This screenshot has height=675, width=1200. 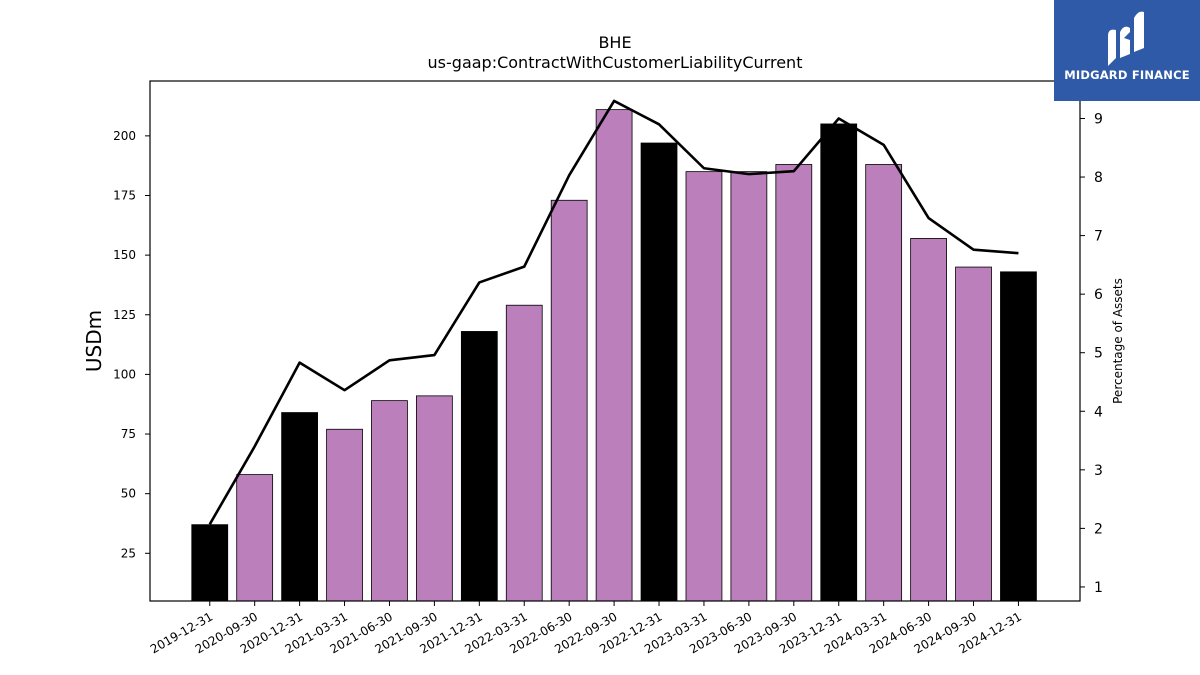 What do you see at coordinates (1118, 341) in the screenshot?
I see `y-axis-label-right: Percentage of Assets` at bounding box center [1118, 341].